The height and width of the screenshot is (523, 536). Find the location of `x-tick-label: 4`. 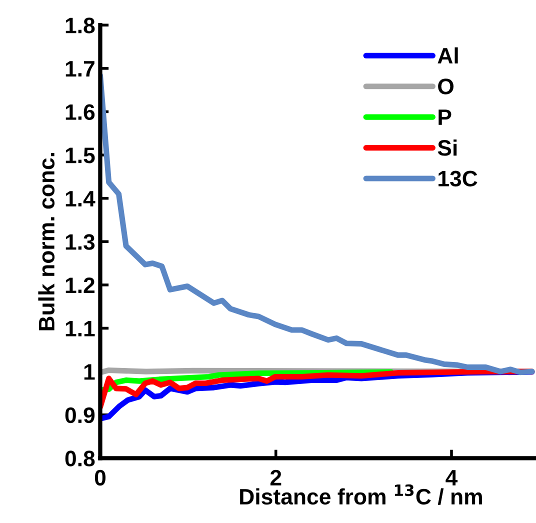

x-tick-label: 4 is located at coordinates (452, 478).